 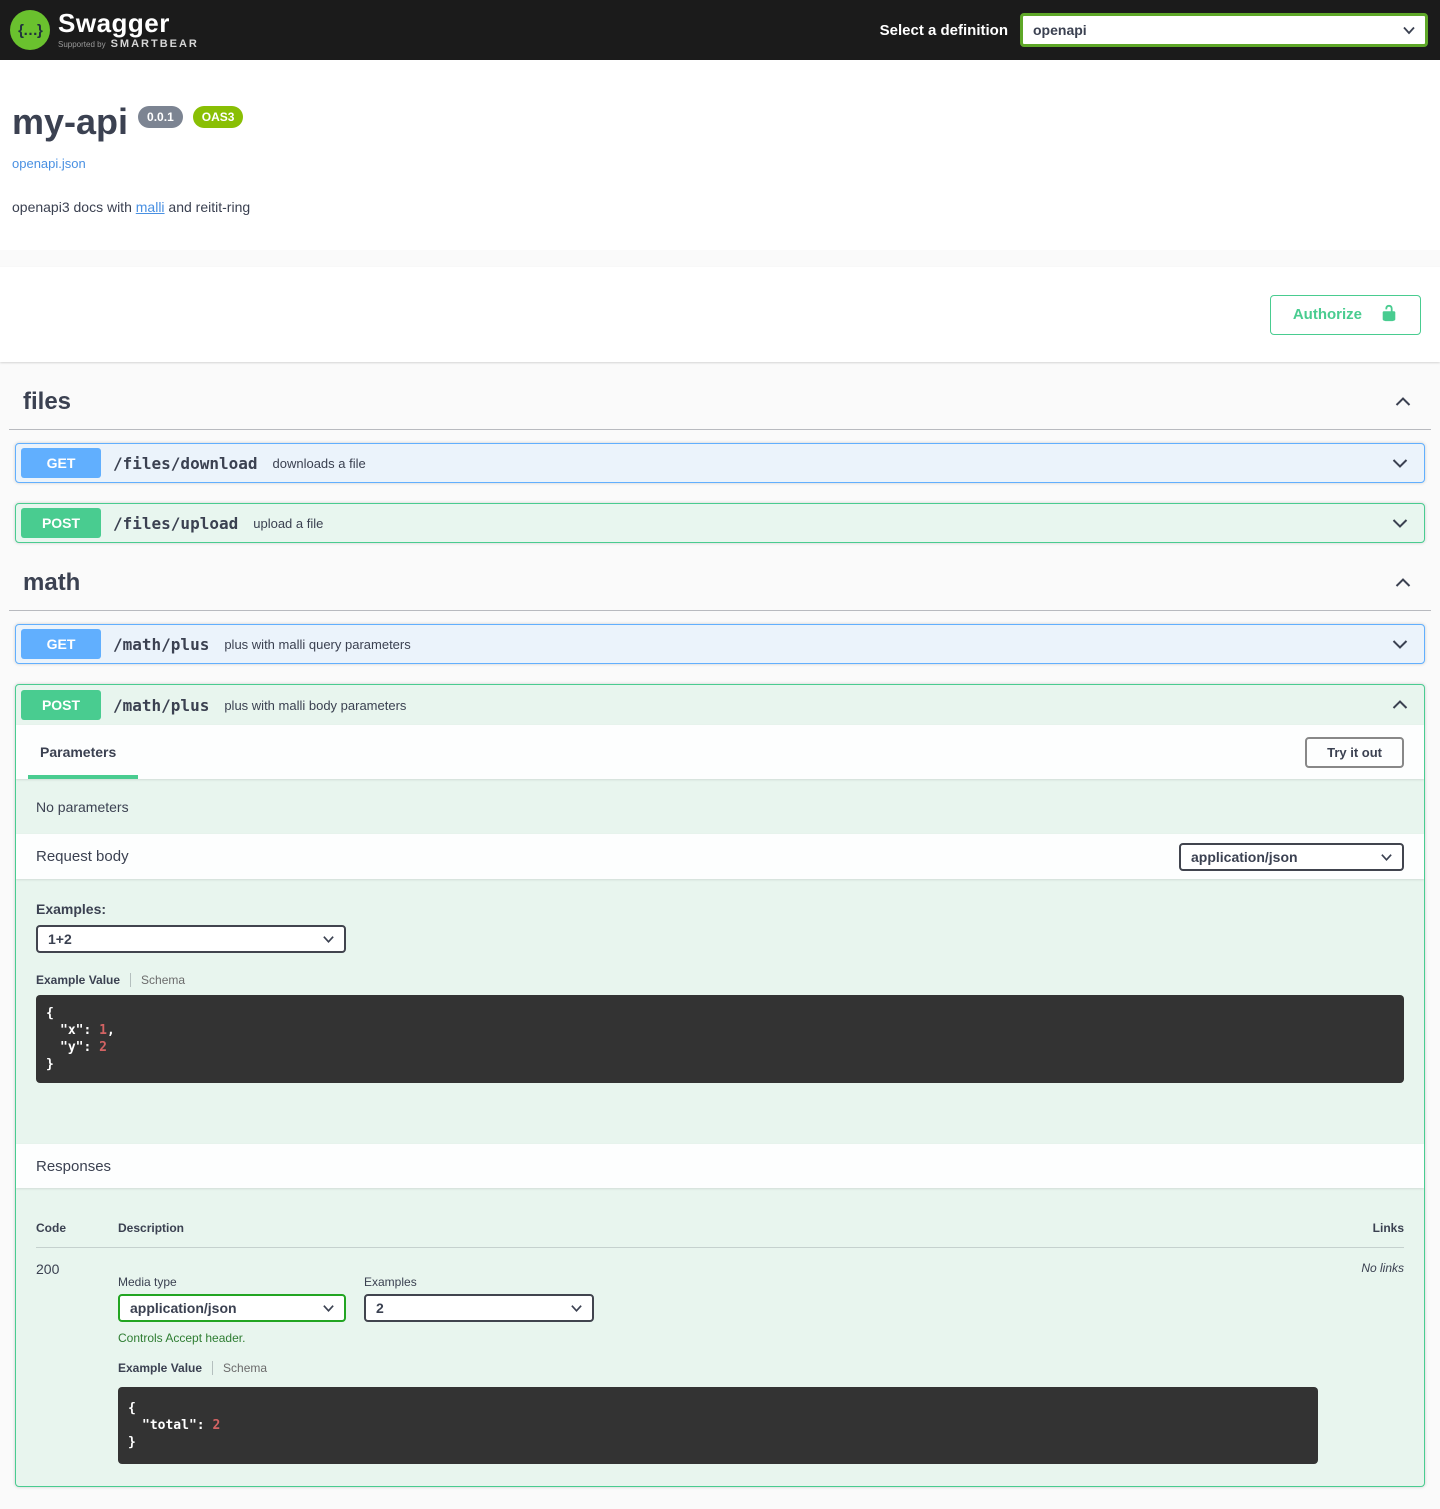 I want to click on swagger-logo: {…} Swagger Supported by SMARTBEAR, so click(x=104, y=30).